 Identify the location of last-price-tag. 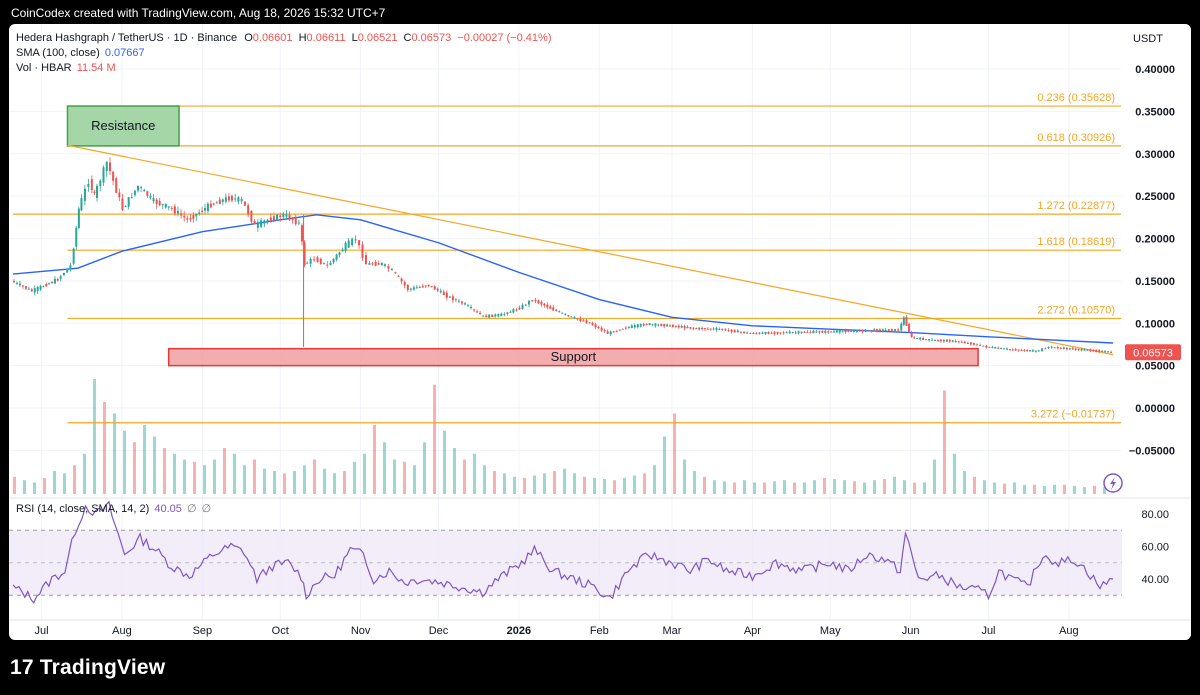
(1153, 352).